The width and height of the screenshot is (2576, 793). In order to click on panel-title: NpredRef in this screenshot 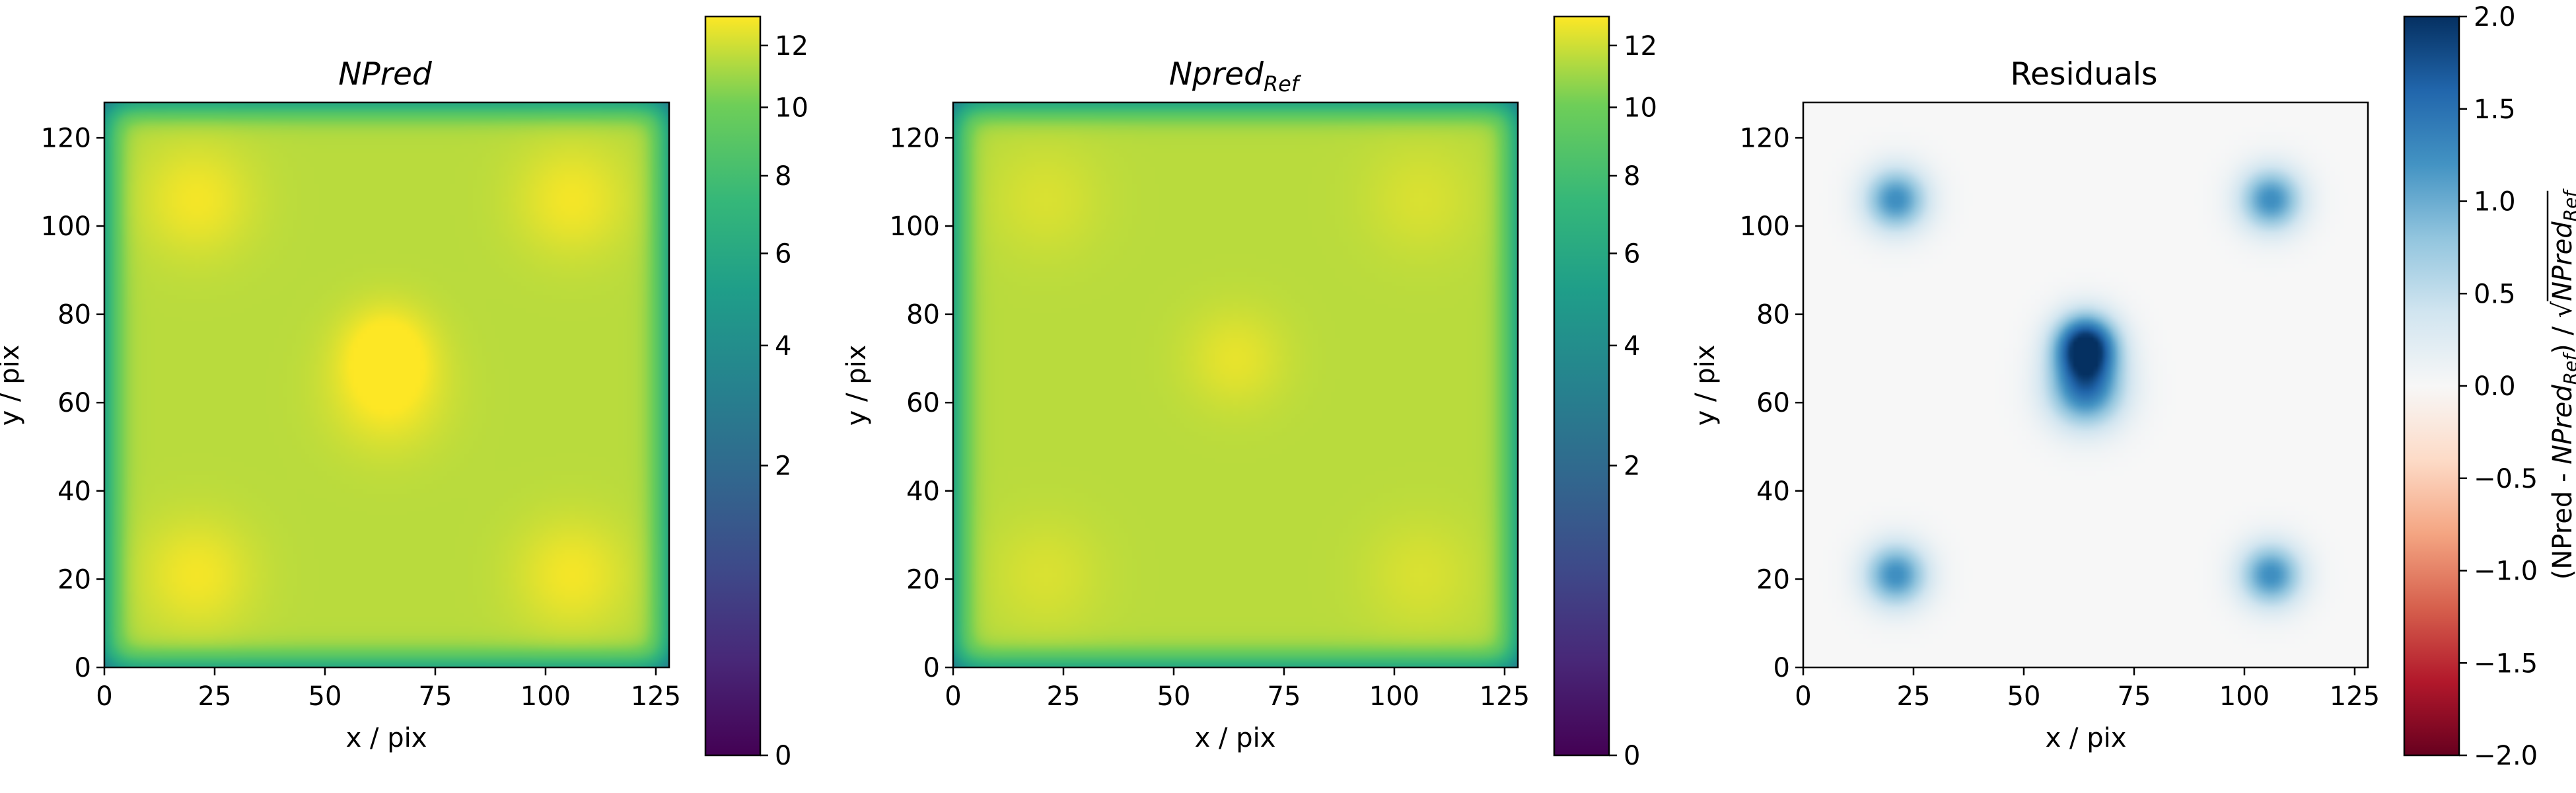, I will do `click(1235, 76)`.